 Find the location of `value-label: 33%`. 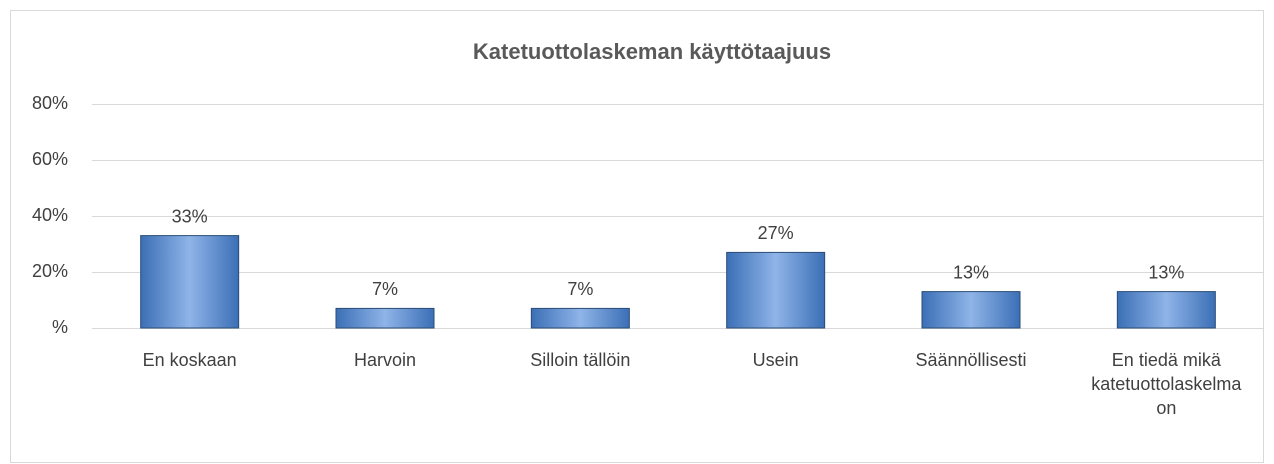

value-label: 33% is located at coordinates (190, 216).